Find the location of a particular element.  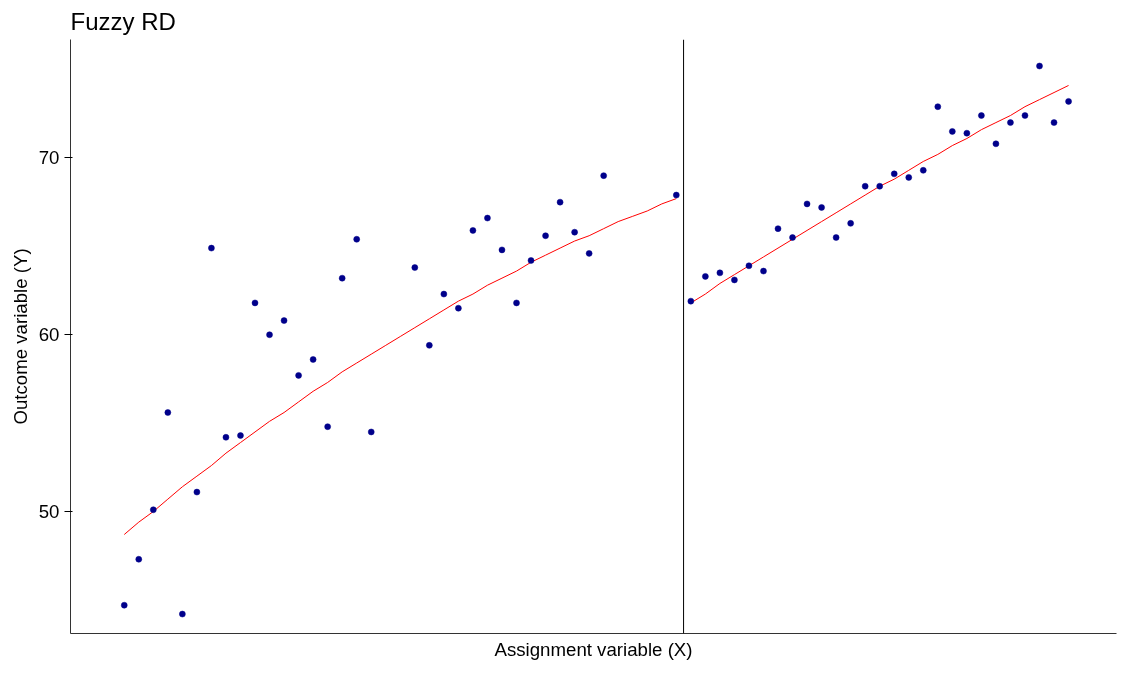

x-axis-title: Assignment variable (X) is located at coordinates (593, 649).